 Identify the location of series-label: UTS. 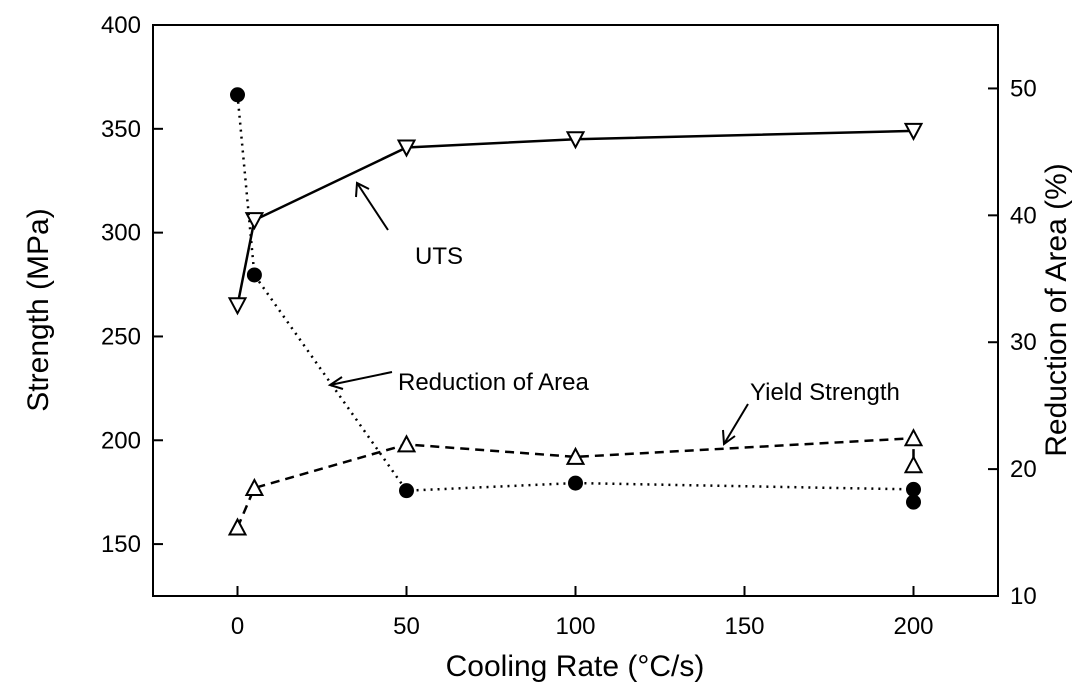
(439, 256).